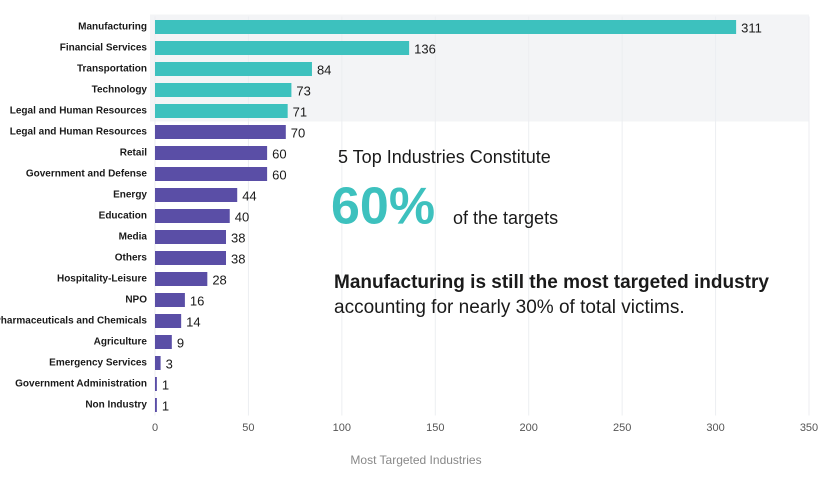 The image size is (837, 486). I want to click on x-axis-title: Most Targeted Industries, so click(415, 460).